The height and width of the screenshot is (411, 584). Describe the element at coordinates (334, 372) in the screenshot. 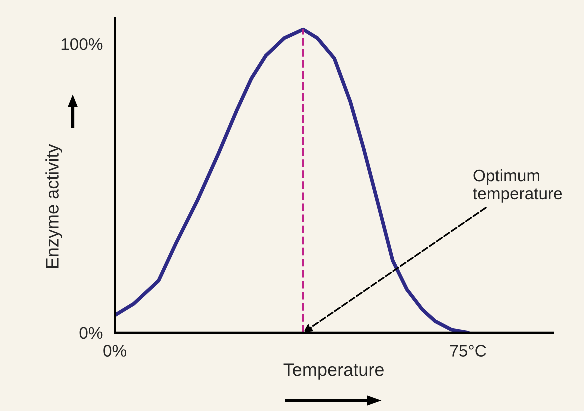

I see `x-axis-title: Temperature` at that location.